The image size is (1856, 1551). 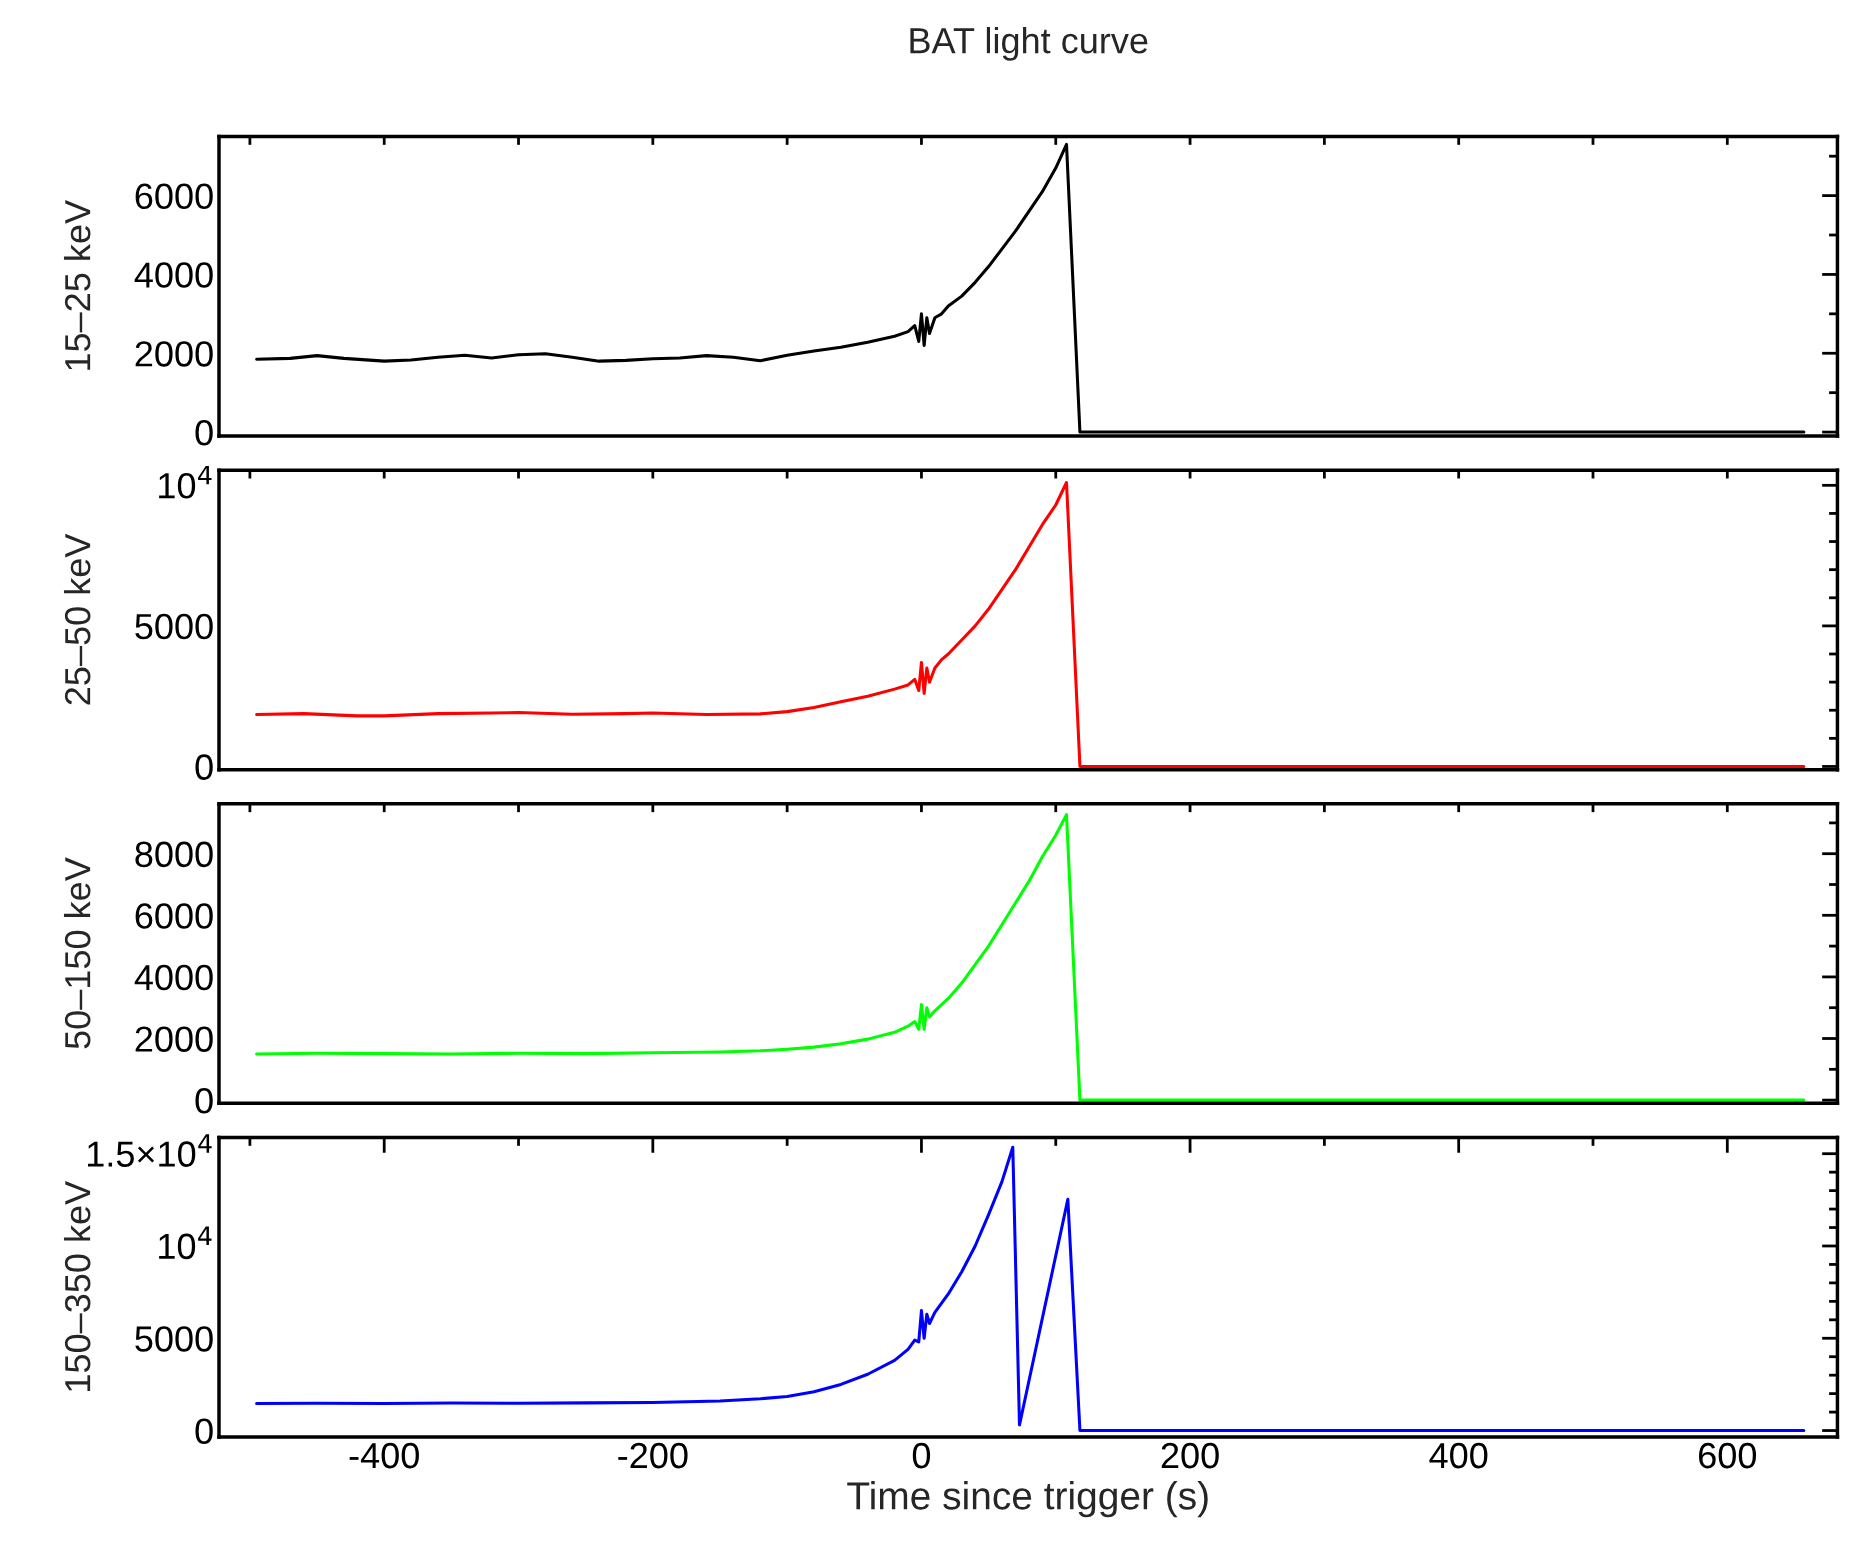 What do you see at coordinates (77, 953) in the screenshot?
I see `y-axis-title: 50–150 keV` at bounding box center [77, 953].